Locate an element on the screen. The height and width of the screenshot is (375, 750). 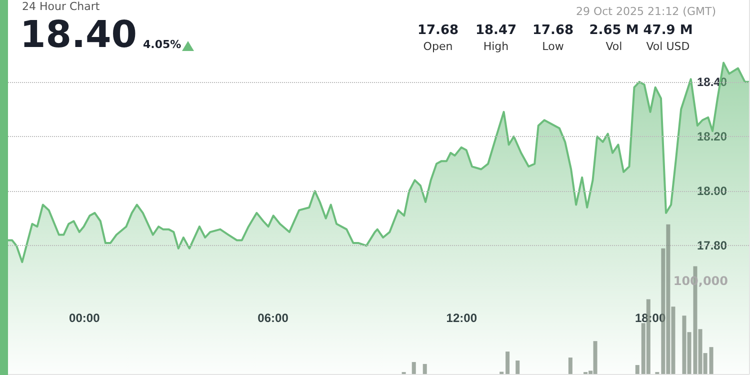
y-tick-label: 17.80 is located at coordinates (712, 245).